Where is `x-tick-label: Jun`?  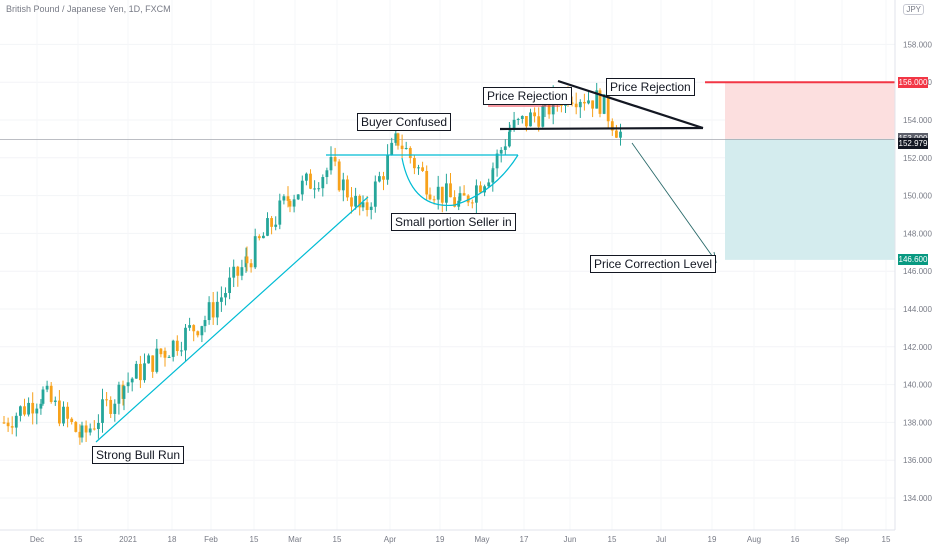
x-tick-label: Jun is located at coordinates (570, 539).